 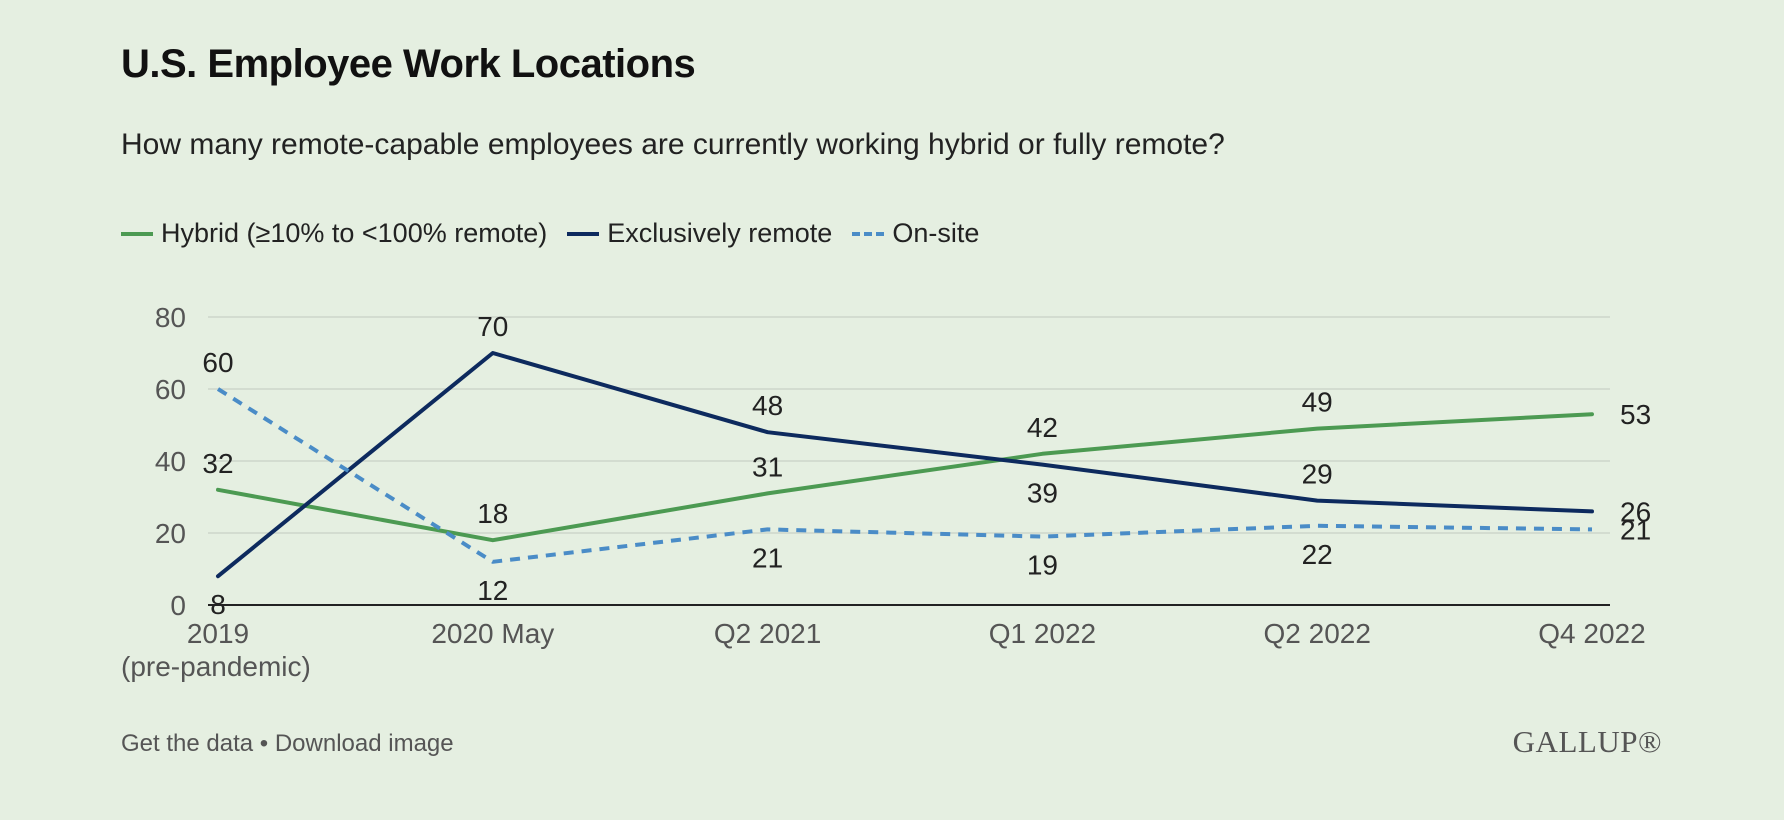 I want to click on legend-label-onsite: On-site, so click(x=936, y=233).